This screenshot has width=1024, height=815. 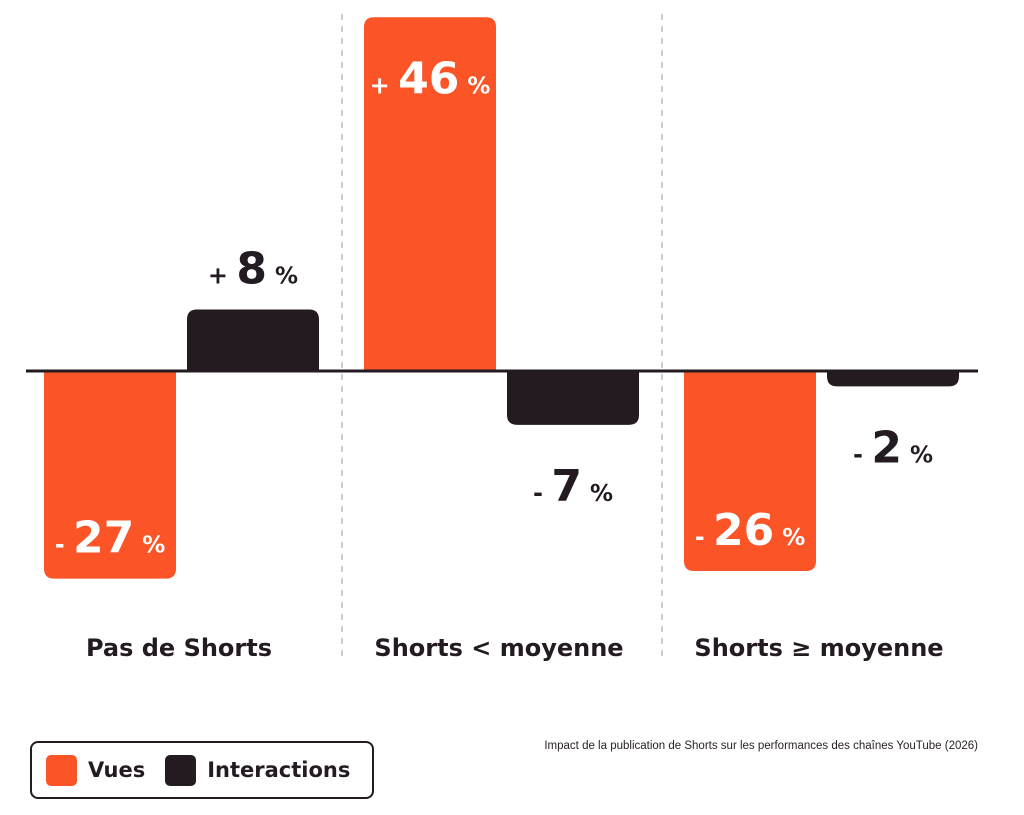 What do you see at coordinates (179, 648) in the screenshot?
I see `category-label-0: Pas de Shorts` at bounding box center [179, 648].